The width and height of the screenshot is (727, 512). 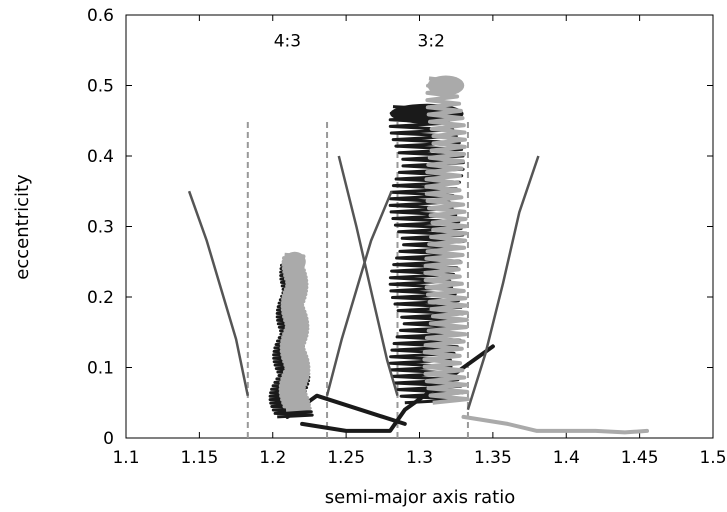 I want to click on y-tick-label: 0.5, so click(x=100, y=87).